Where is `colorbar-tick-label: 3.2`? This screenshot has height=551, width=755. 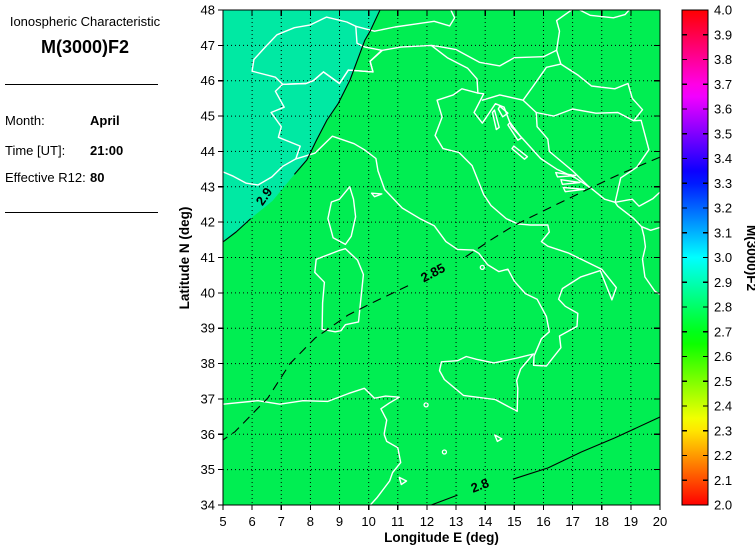
colorbar-tick-label: 3.2 is located at coordinates (723, 208).